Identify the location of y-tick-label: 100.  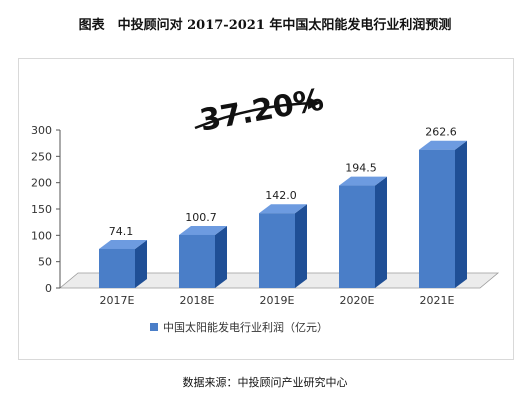
(41, 235).